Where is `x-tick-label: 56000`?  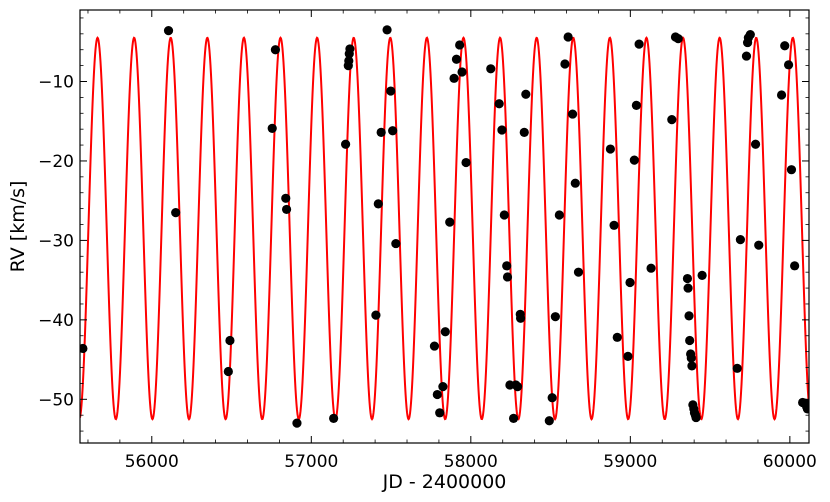 x-tick-label: 56000 is located at coordinates (152, 462).